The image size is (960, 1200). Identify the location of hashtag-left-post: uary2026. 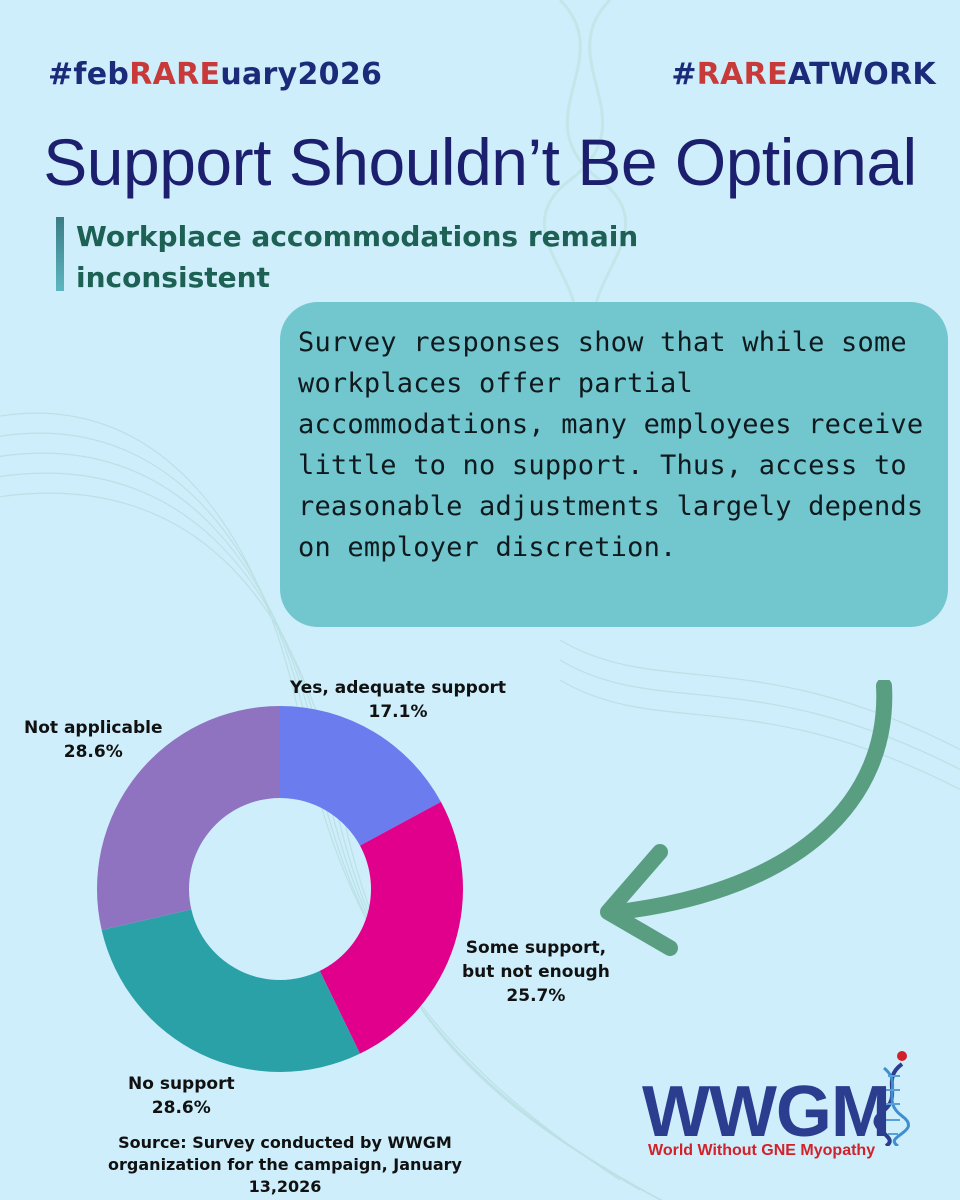
(301, 74).